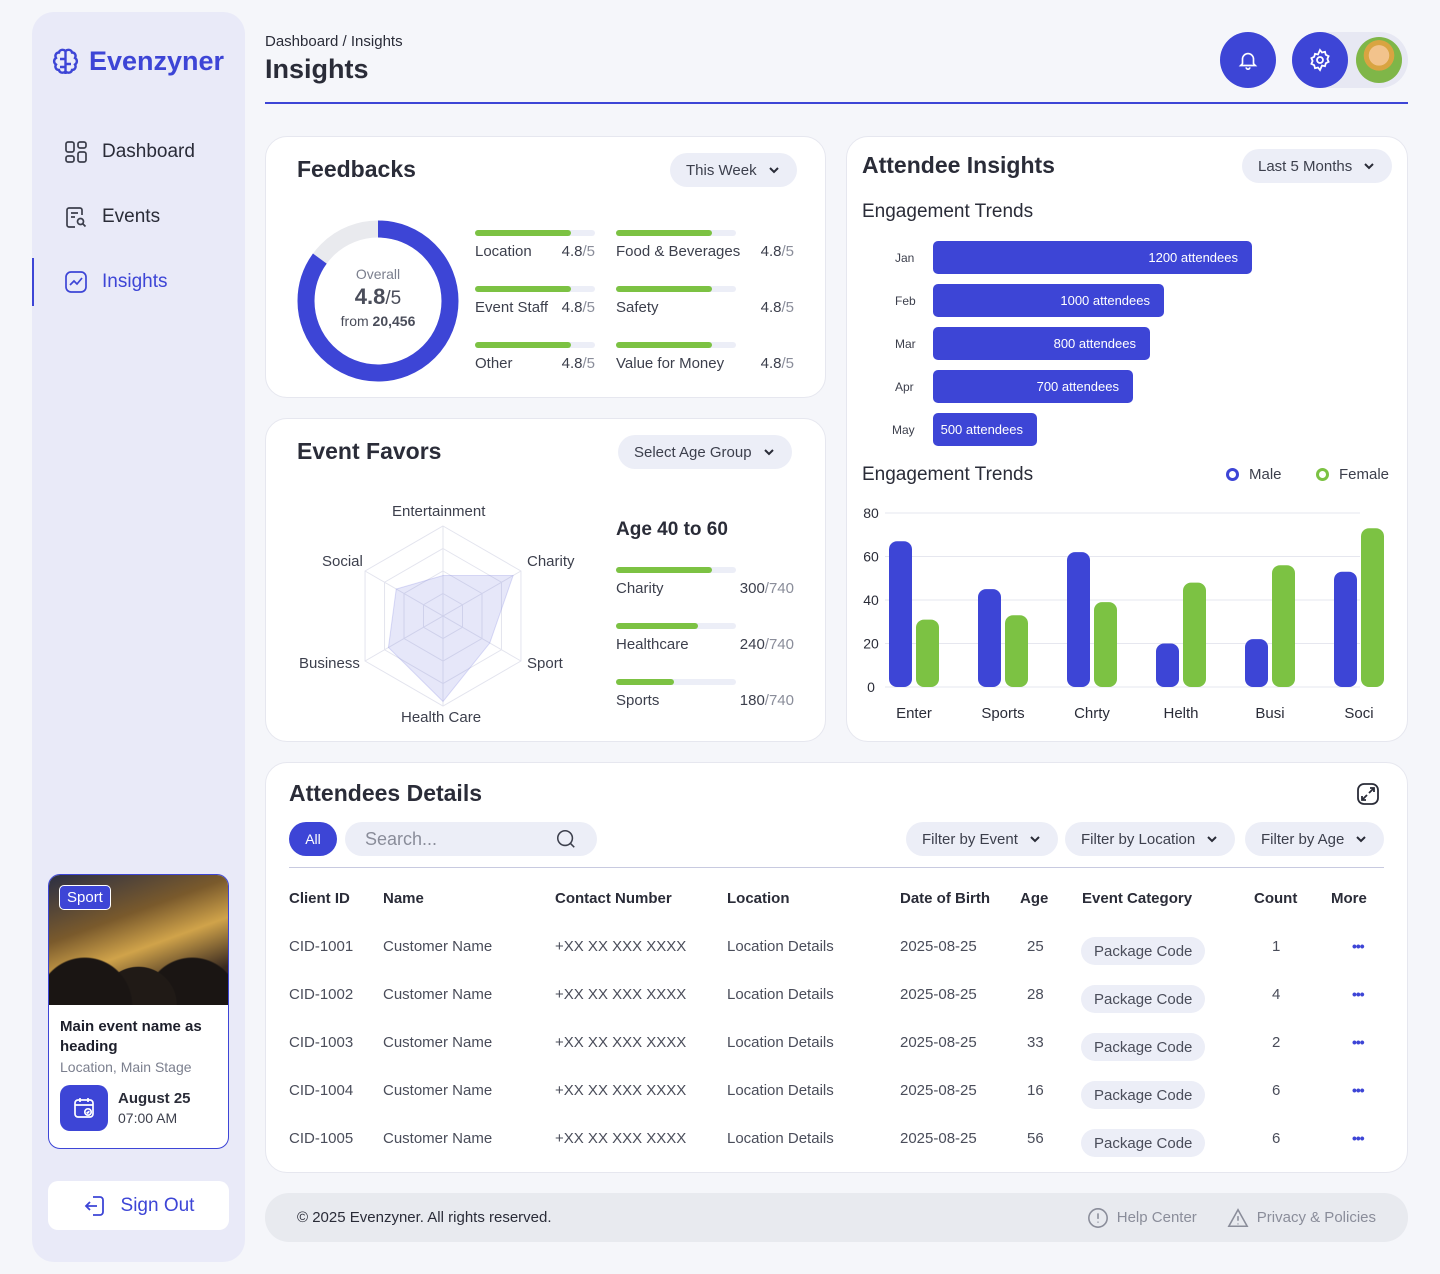 The image size is (1440, 1274). I want to click on column-header: Event Category, so click(1137, 898).